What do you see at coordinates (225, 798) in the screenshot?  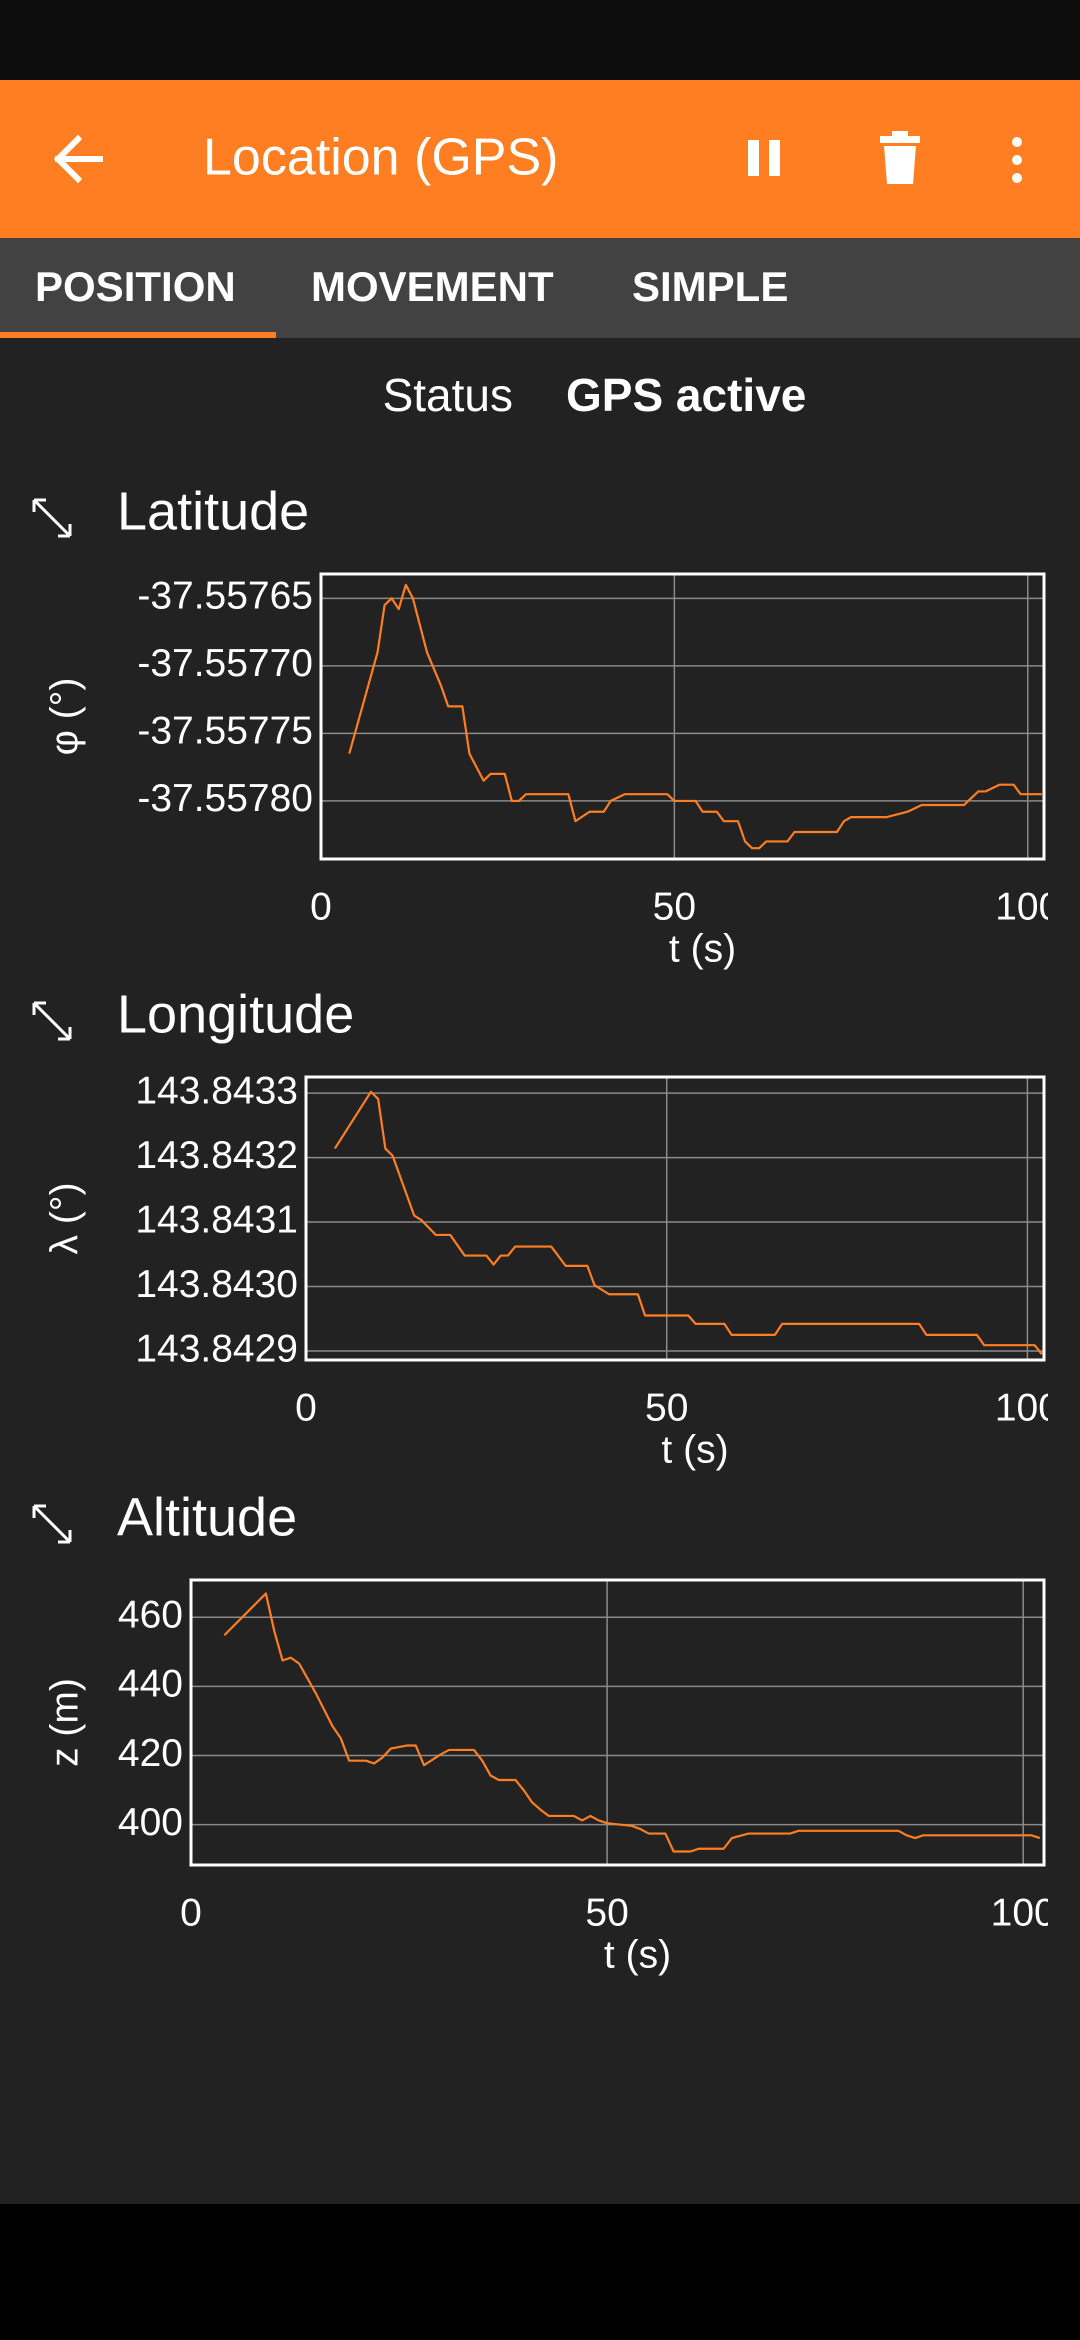 I see `y-tick-label: -37.55780` at bounding box center [225, 798].